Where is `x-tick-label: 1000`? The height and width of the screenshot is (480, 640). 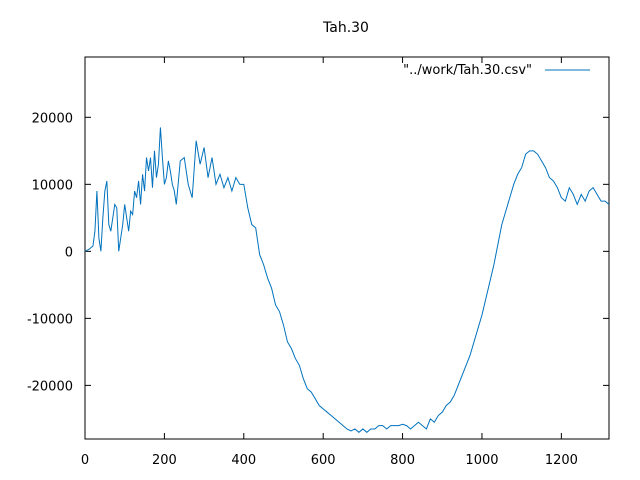
x-tick-label: 1000 is located at coordinates (481, 460).